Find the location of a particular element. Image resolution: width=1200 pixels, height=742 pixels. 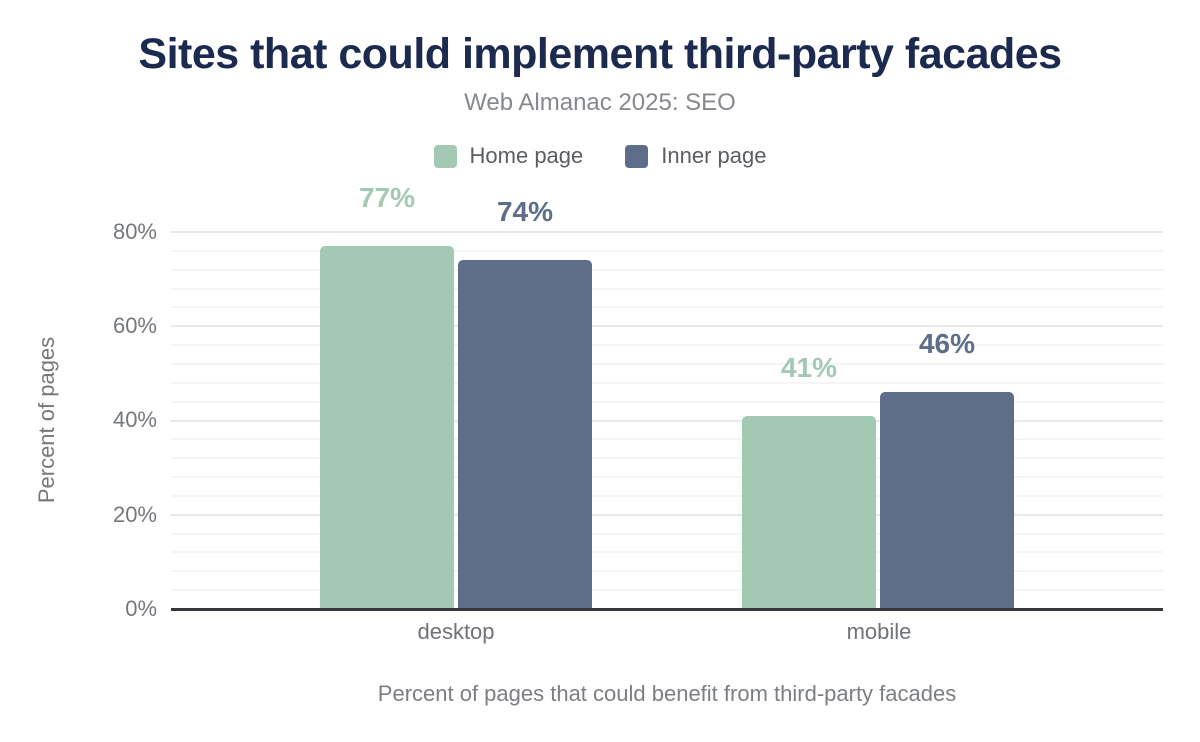

bar-desktop-home-page is located at coordinates (387, 427).